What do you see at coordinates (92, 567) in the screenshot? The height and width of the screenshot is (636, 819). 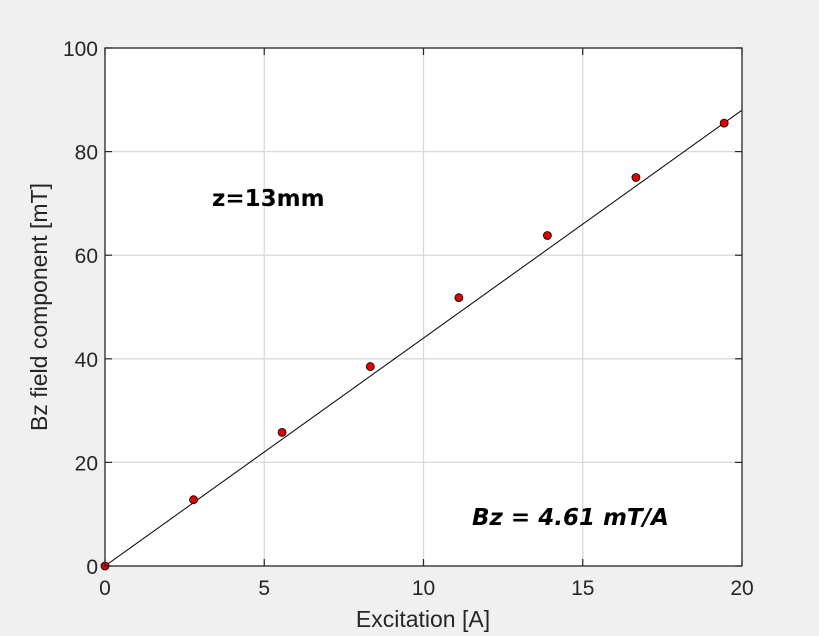 I see `y-tick-label: 0` at bounding box center [92, 567].